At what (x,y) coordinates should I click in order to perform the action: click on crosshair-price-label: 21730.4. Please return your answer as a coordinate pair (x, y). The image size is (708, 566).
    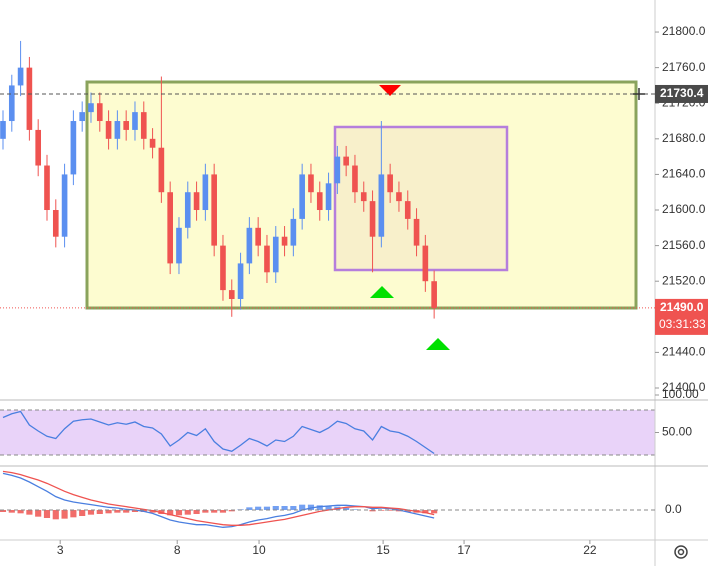
    Looking at the image, I should click on (682, 93).